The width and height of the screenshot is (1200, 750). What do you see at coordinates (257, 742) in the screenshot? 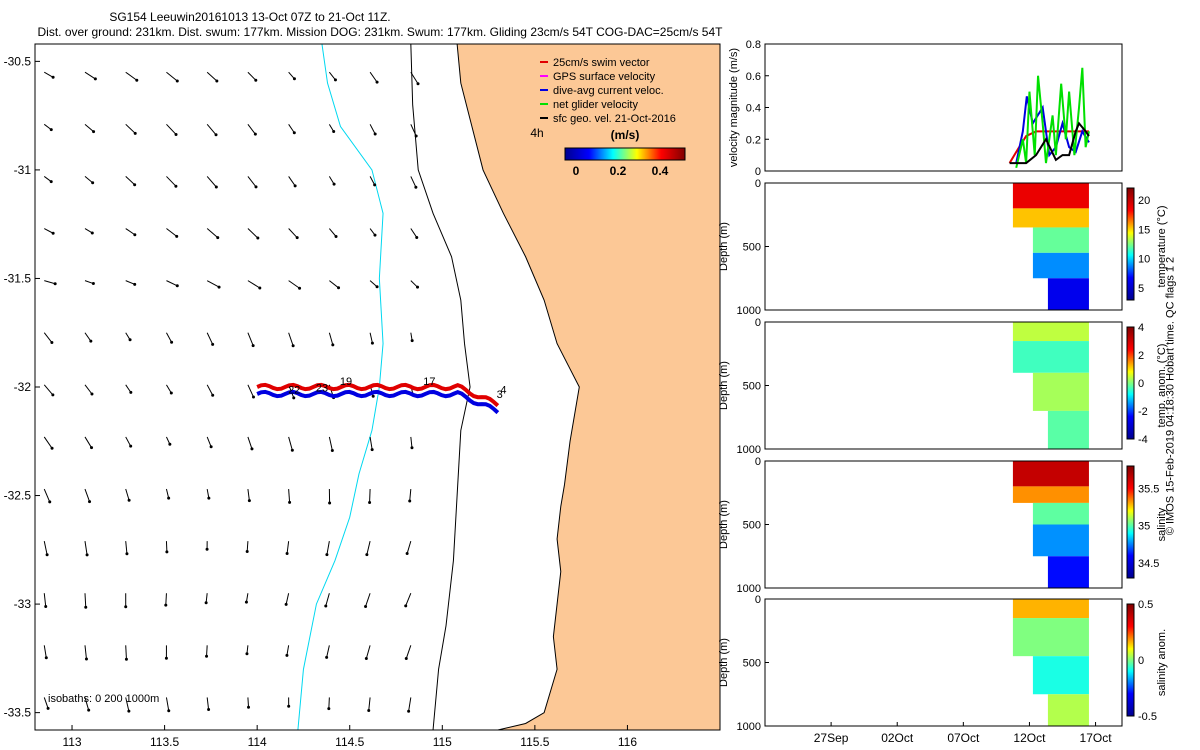
I see `x-tick-label: 114` at bounding box center [257, 742].